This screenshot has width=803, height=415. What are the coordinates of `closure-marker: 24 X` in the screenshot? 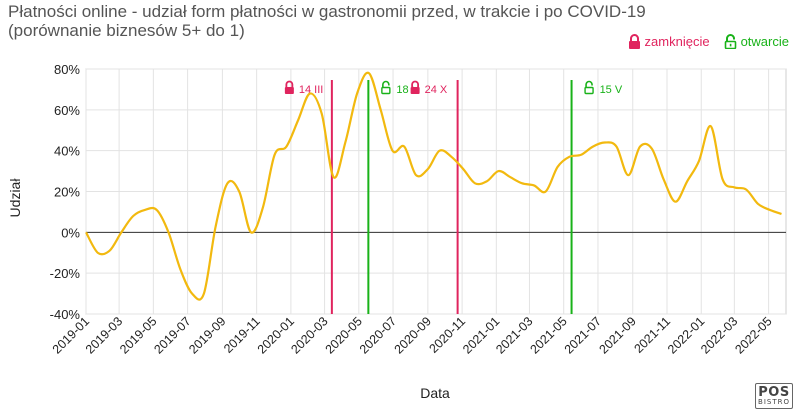 It's located at (429, 88).